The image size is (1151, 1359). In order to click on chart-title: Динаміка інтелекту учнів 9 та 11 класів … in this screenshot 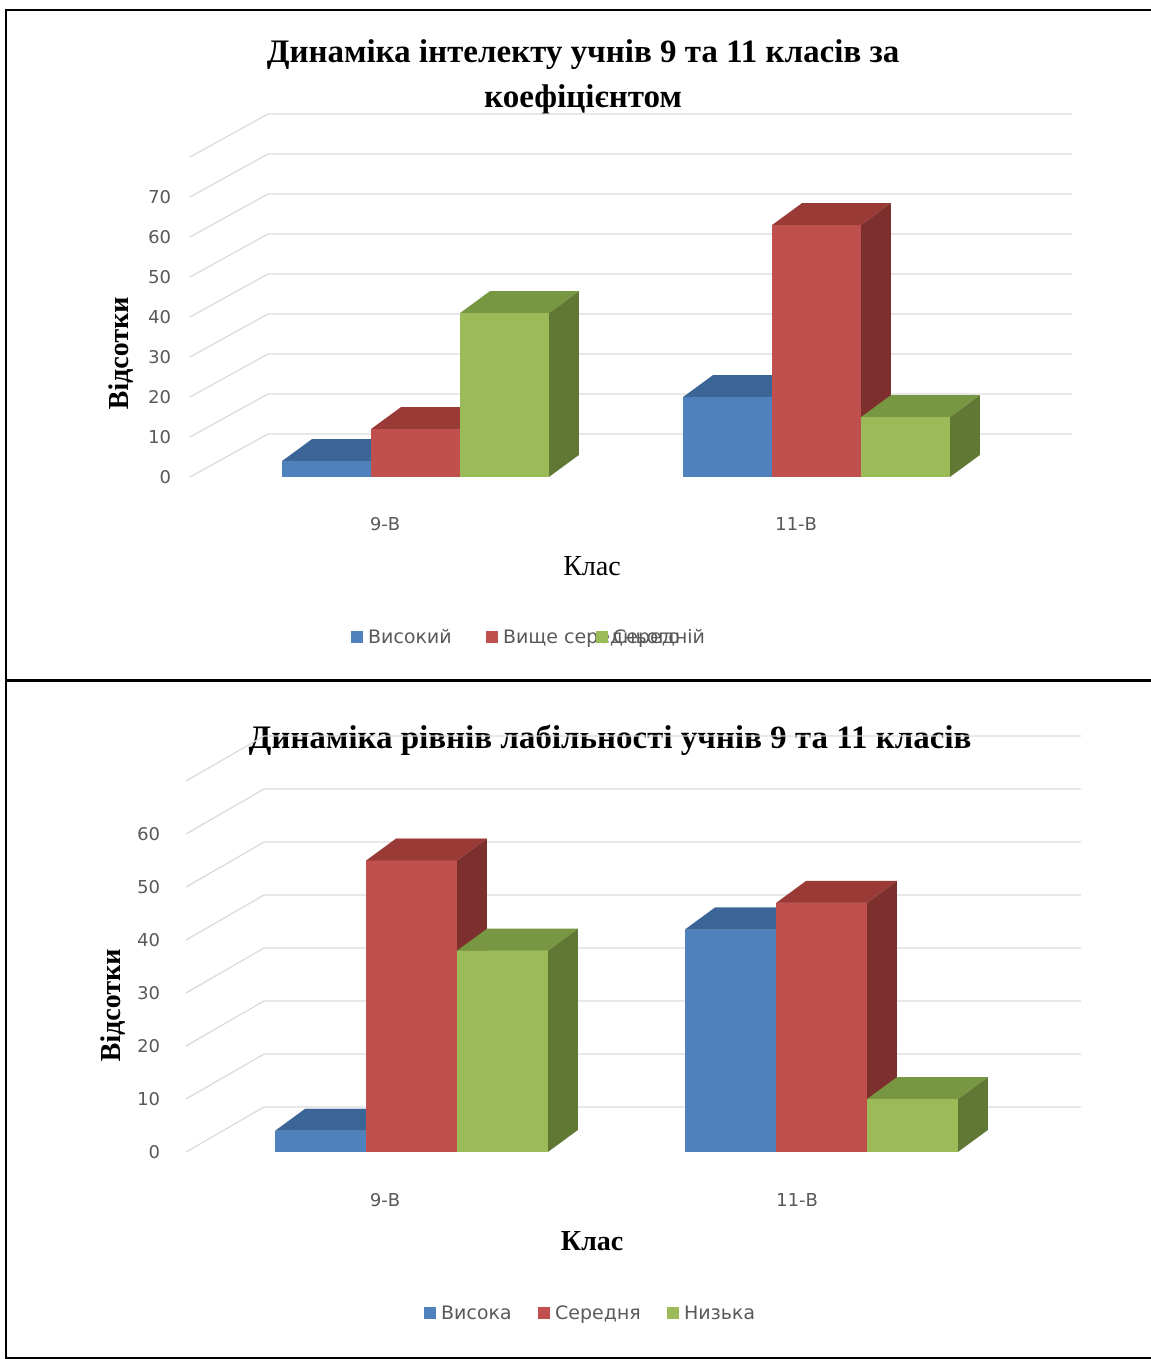, I will do `click(583, 52)`.